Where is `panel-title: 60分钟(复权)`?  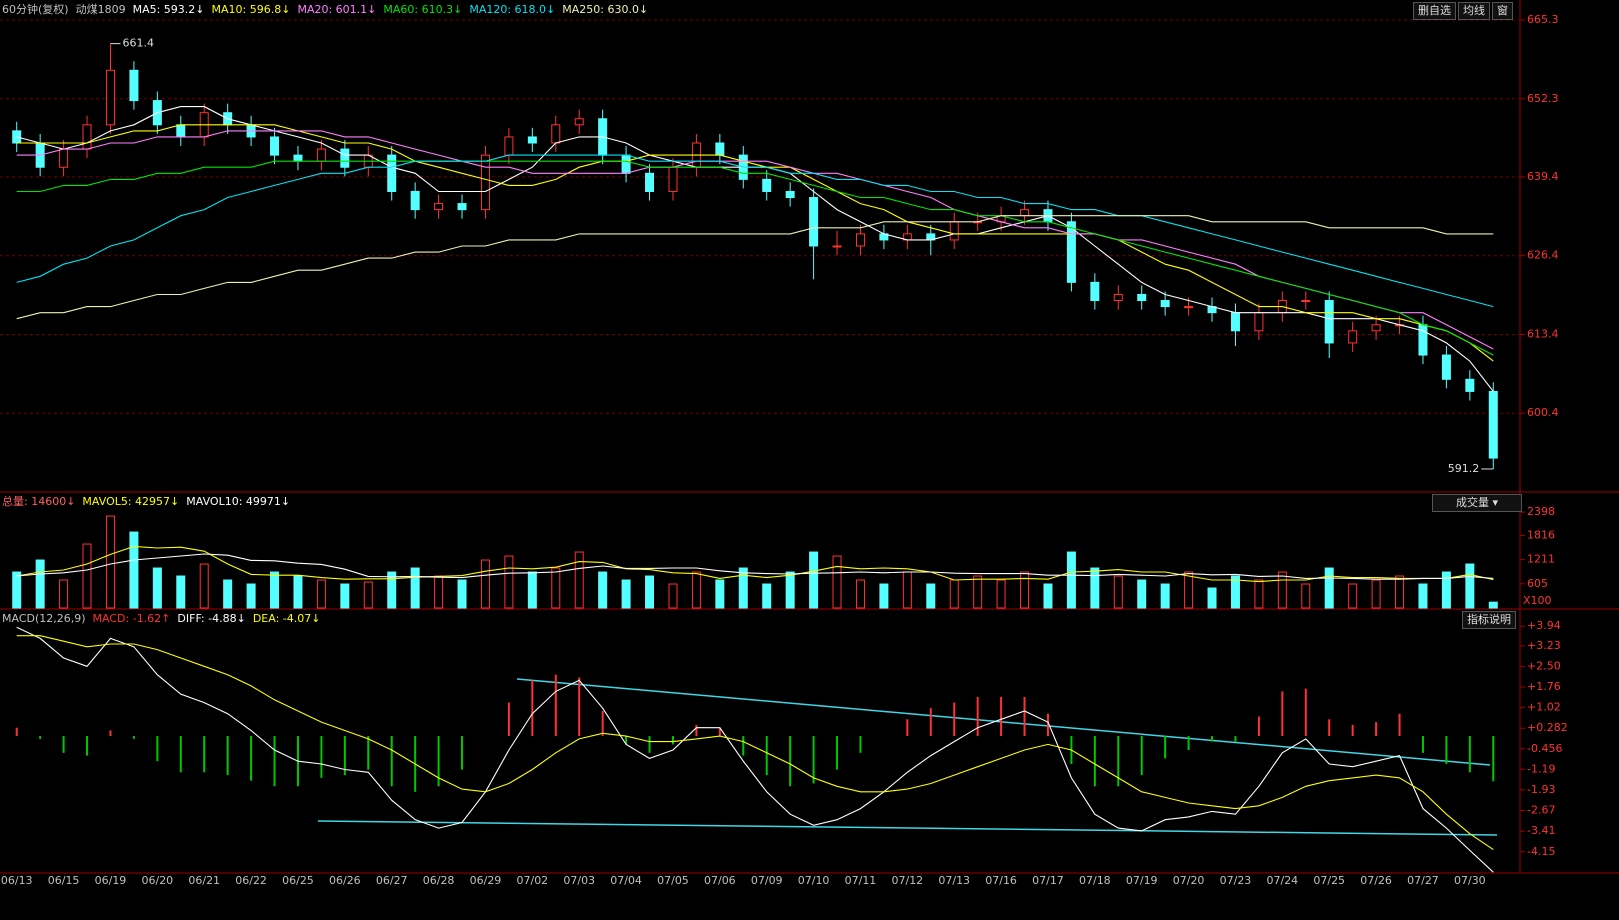
panel-title: 60分钟(复权) is located at coordinates (35, 9).